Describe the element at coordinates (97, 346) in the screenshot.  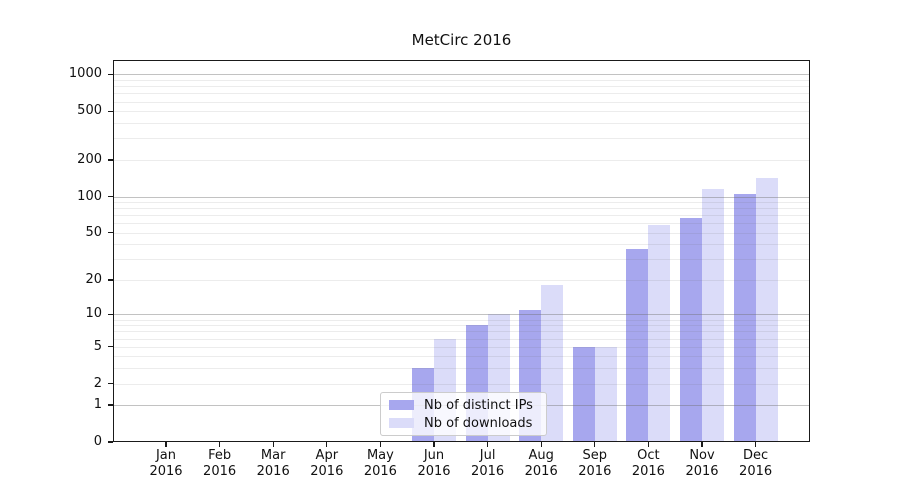
I see `y-tick-label: 5` at that location.